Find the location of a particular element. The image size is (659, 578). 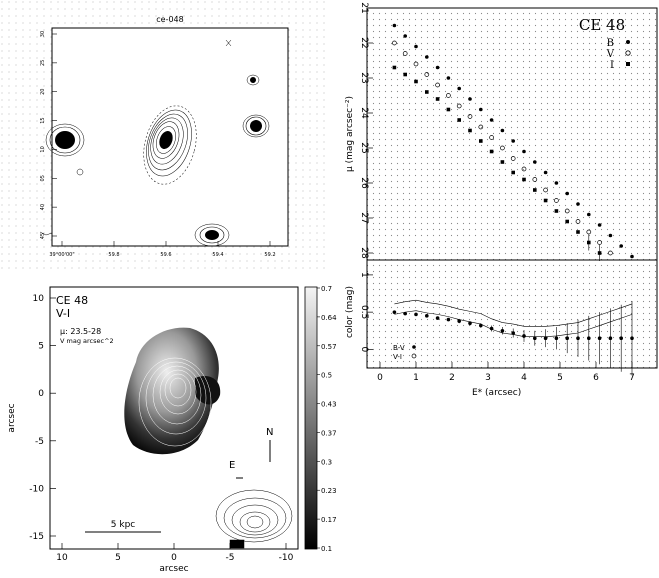

color-y-tick-label: 1 is located at coordinates (364, 275).